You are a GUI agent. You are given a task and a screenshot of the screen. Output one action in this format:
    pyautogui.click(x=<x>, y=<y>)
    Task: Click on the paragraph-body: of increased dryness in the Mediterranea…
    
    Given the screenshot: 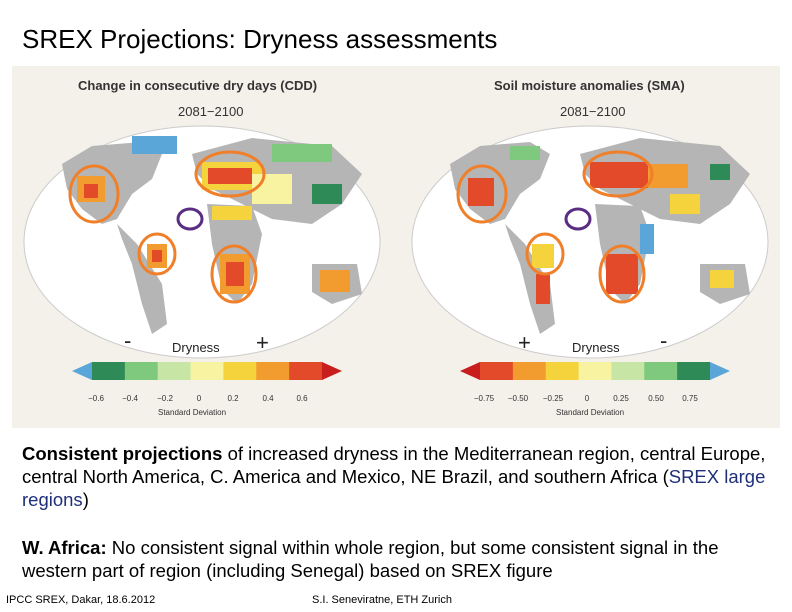 What is the action you would take?
    pyautogui.click(x=394, y=465)
    